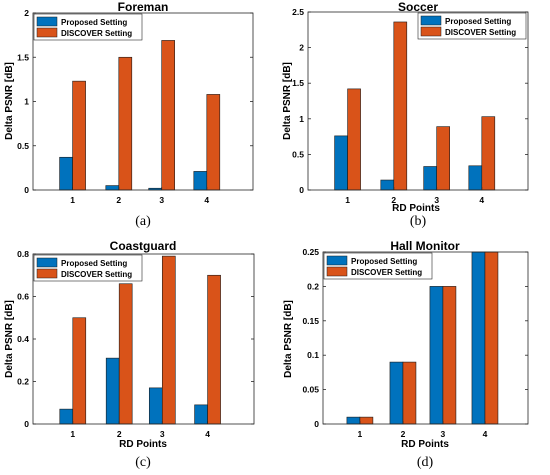 The height and width of the screenshot is (475, 550). Describe the element at coordinates (425, 338) in the screenshot. I see `axes-box` at that location.